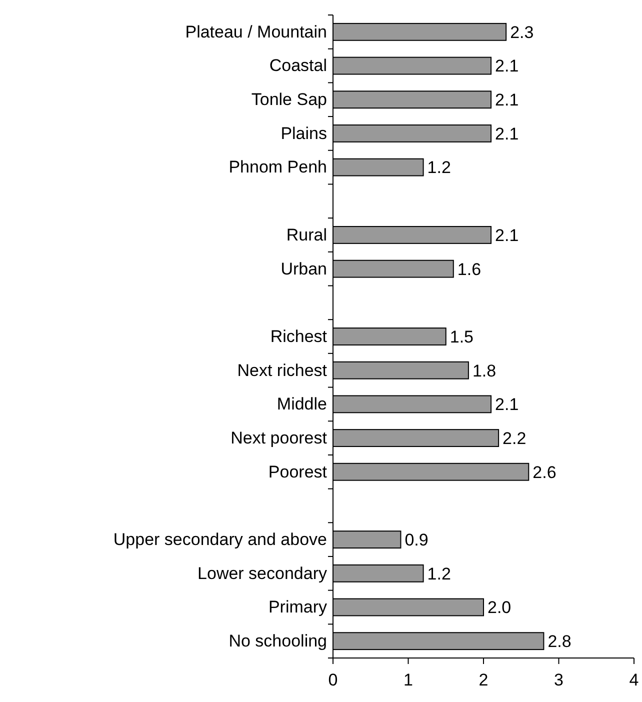 The width and height of the screenshot is (642, 702). I want to click on y-tick-label: Poorest, so click(298, 472).